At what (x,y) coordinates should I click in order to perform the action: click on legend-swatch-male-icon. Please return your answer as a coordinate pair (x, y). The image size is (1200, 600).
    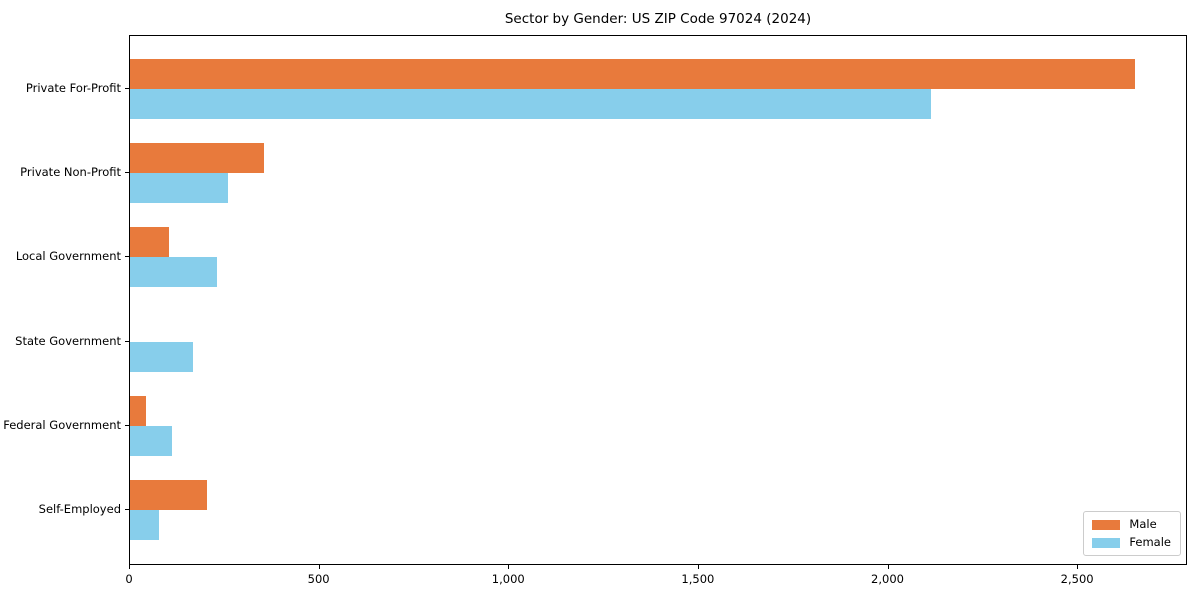
    Looking at the image, I should click on (1106, 524).